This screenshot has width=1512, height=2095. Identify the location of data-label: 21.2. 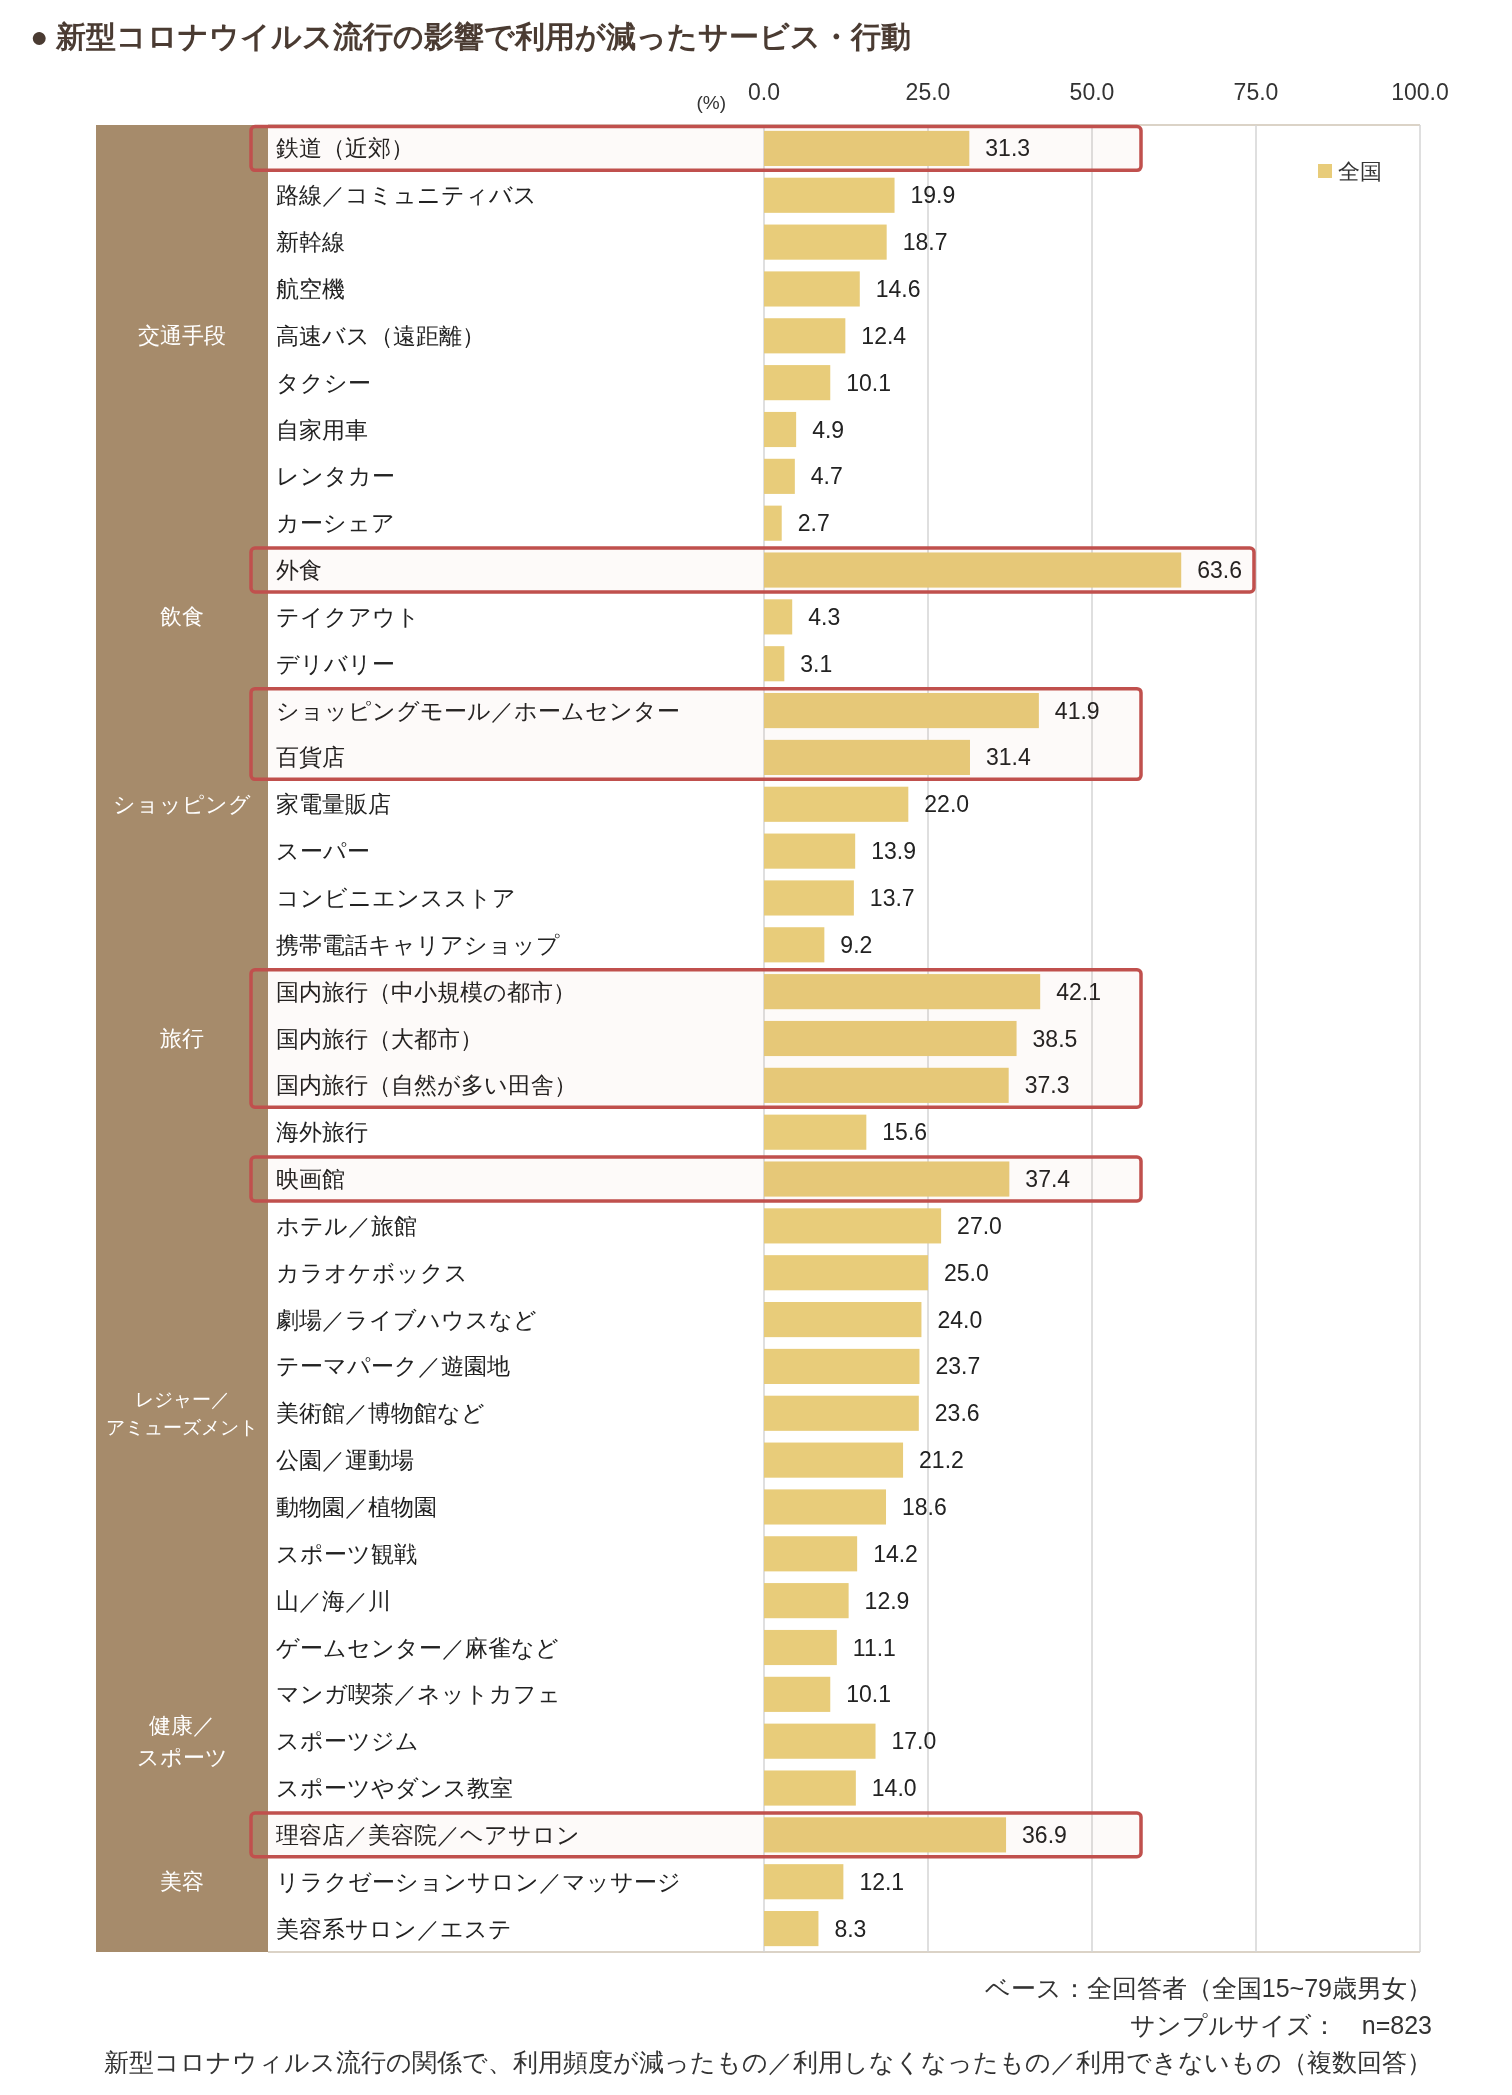
(941, 1460).